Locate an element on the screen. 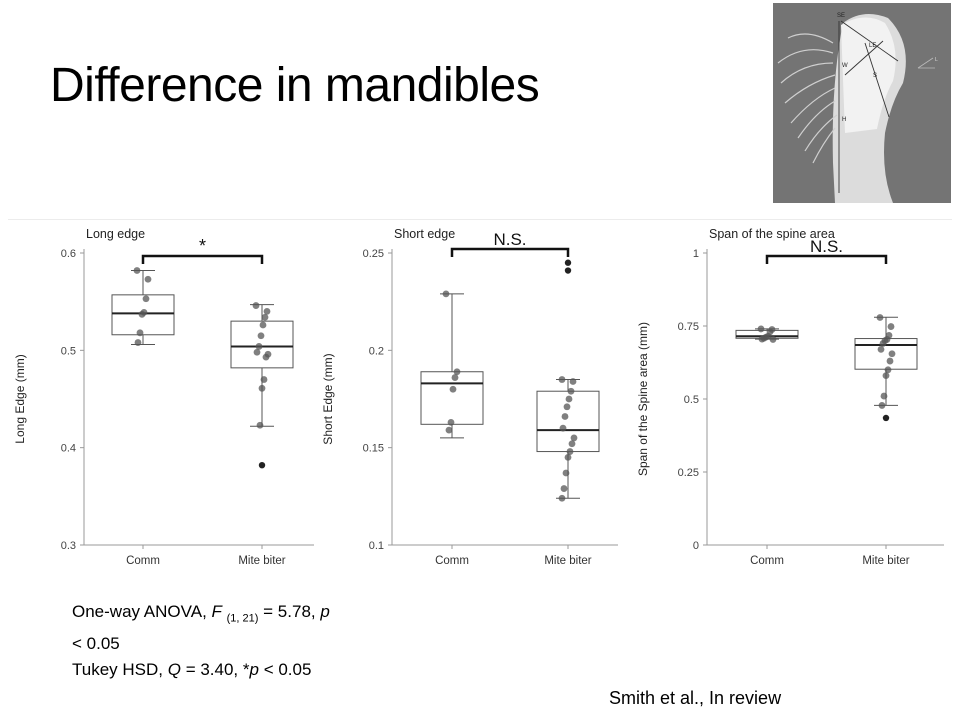 This screenshot has height=720, width=960. y-tick-label: 0.6 is located at coordinates (68, 254).